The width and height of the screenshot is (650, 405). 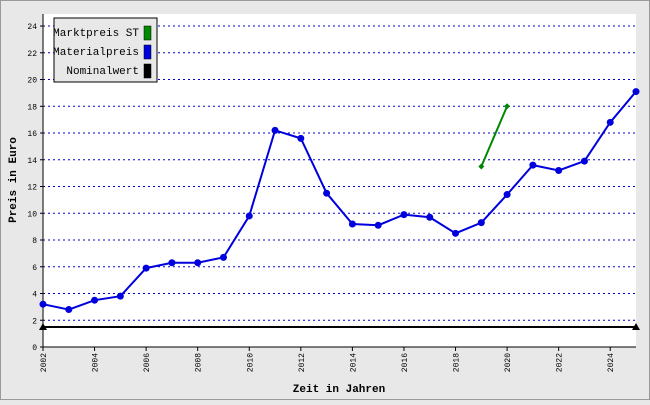 What do you see at coordinates (405, 362) in the screenshot?
I see `x-tick-label: 2016` at bounding box center [405, 362].